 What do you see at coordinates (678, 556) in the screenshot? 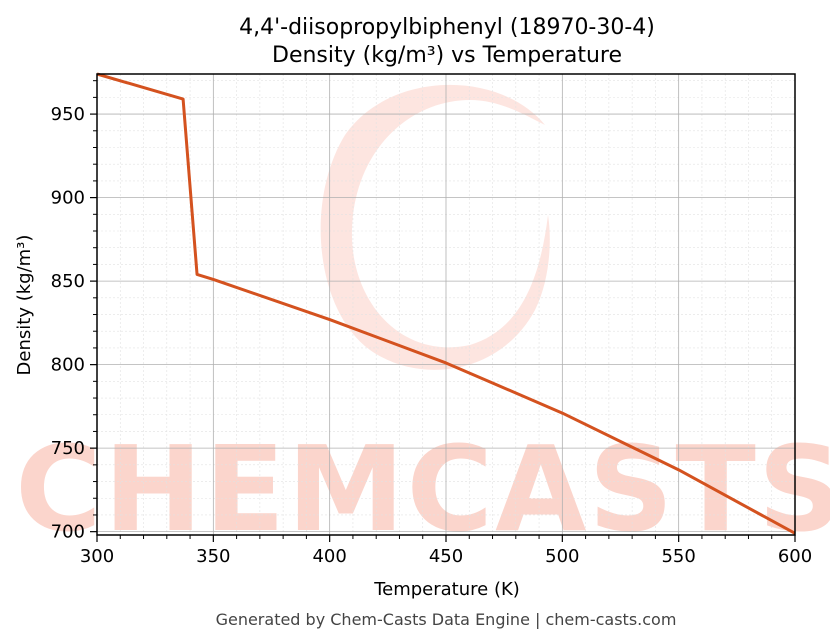
I see `x-tick-label: 550` at bounding box center [678, 556].